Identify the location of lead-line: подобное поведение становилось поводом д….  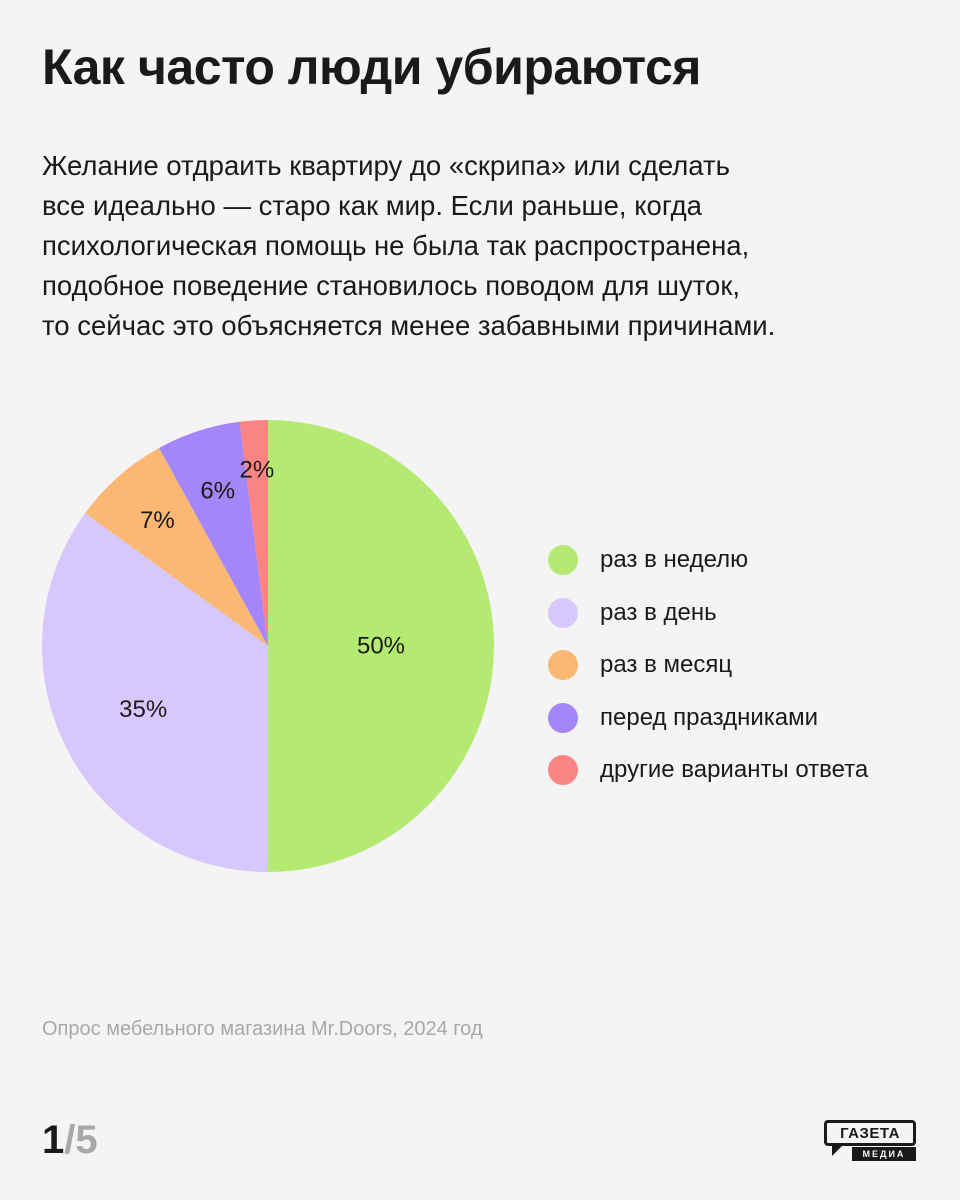
(391, 285).